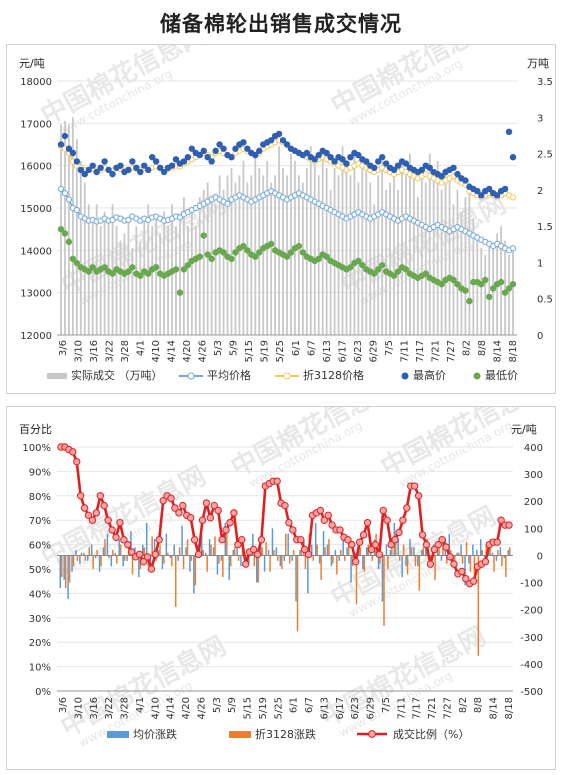  I want to click on y-right-tick-label: 0, so click(540, 336).